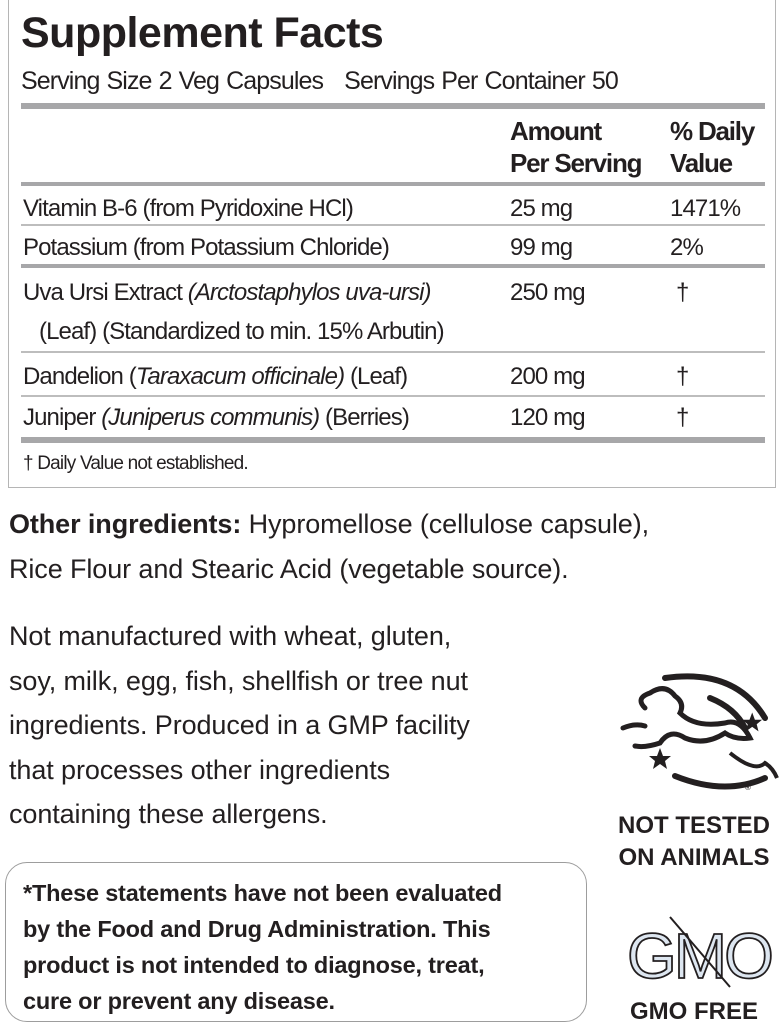  I want to click on gmo-free-label: GMO FREE, so click(693, 1011).